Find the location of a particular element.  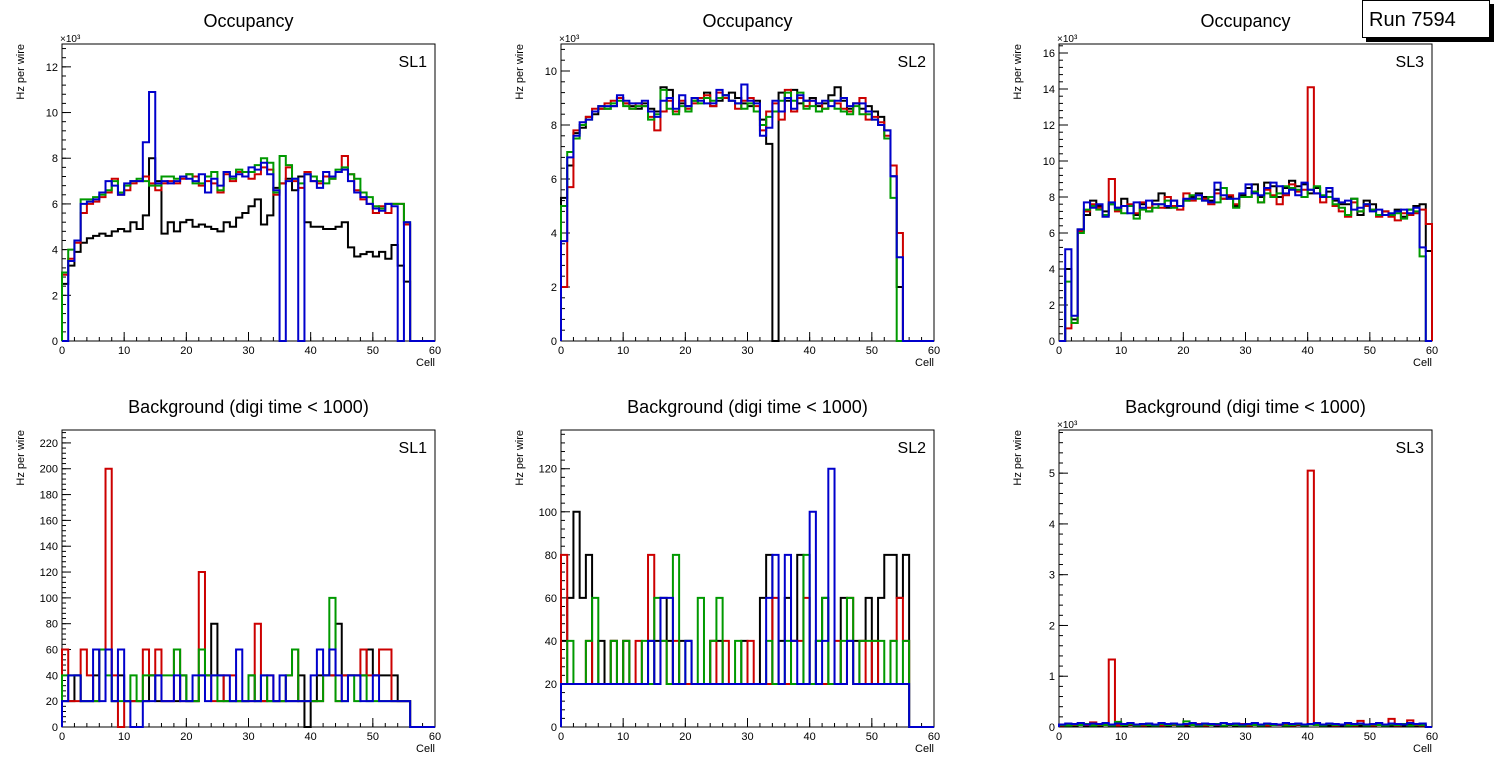

y-tick-label: 14 is located at coordinates (1049, 90).